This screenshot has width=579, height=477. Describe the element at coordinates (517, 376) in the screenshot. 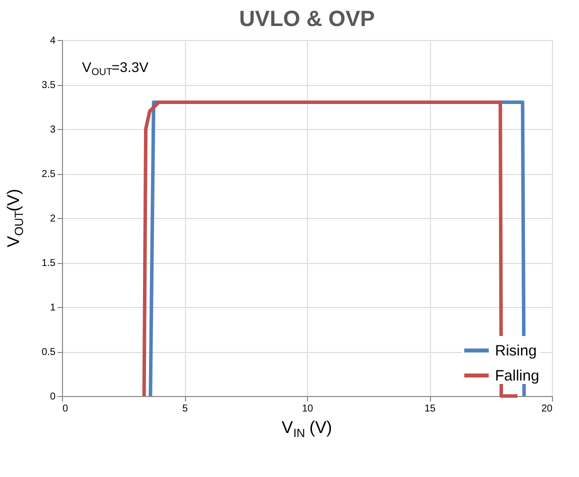

I see `legend-label: Falling` at that location.